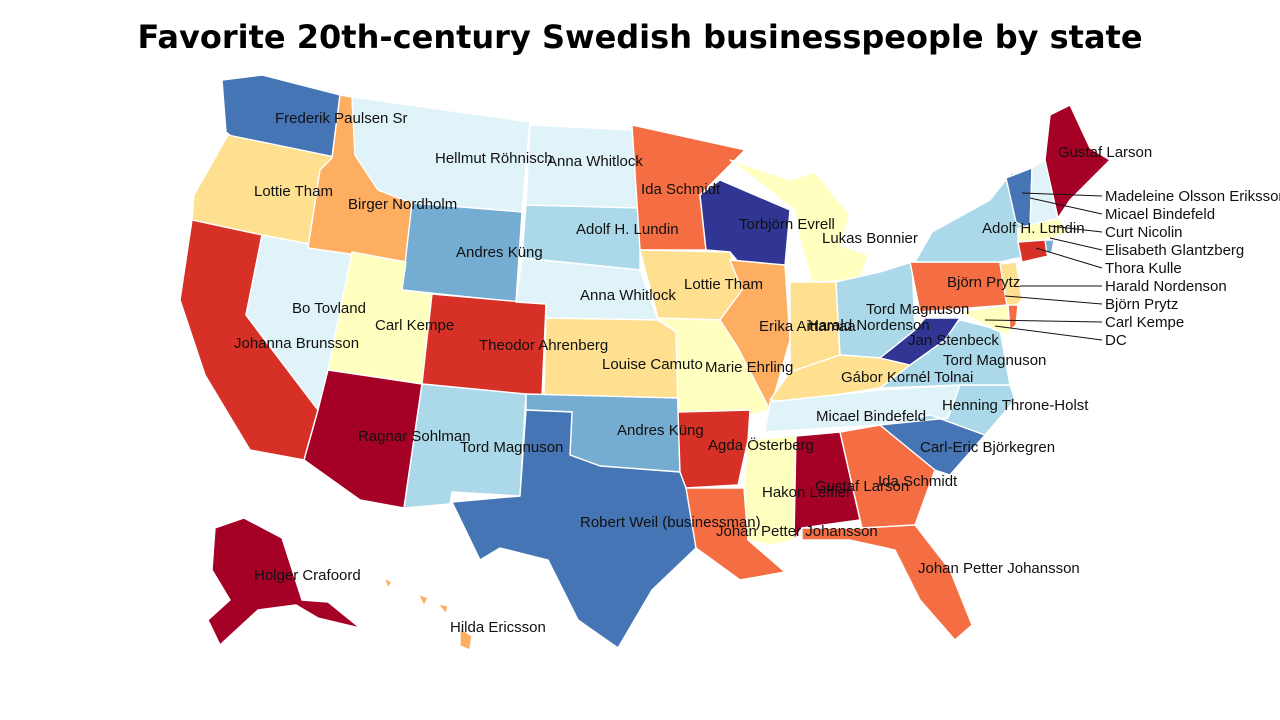 This screenshot has height=720, width=1280. What do you see at coordinates (511, 447) in the screenshot?
I see `label-nm: Tord Magnuson` at bounding box center [511, 447].